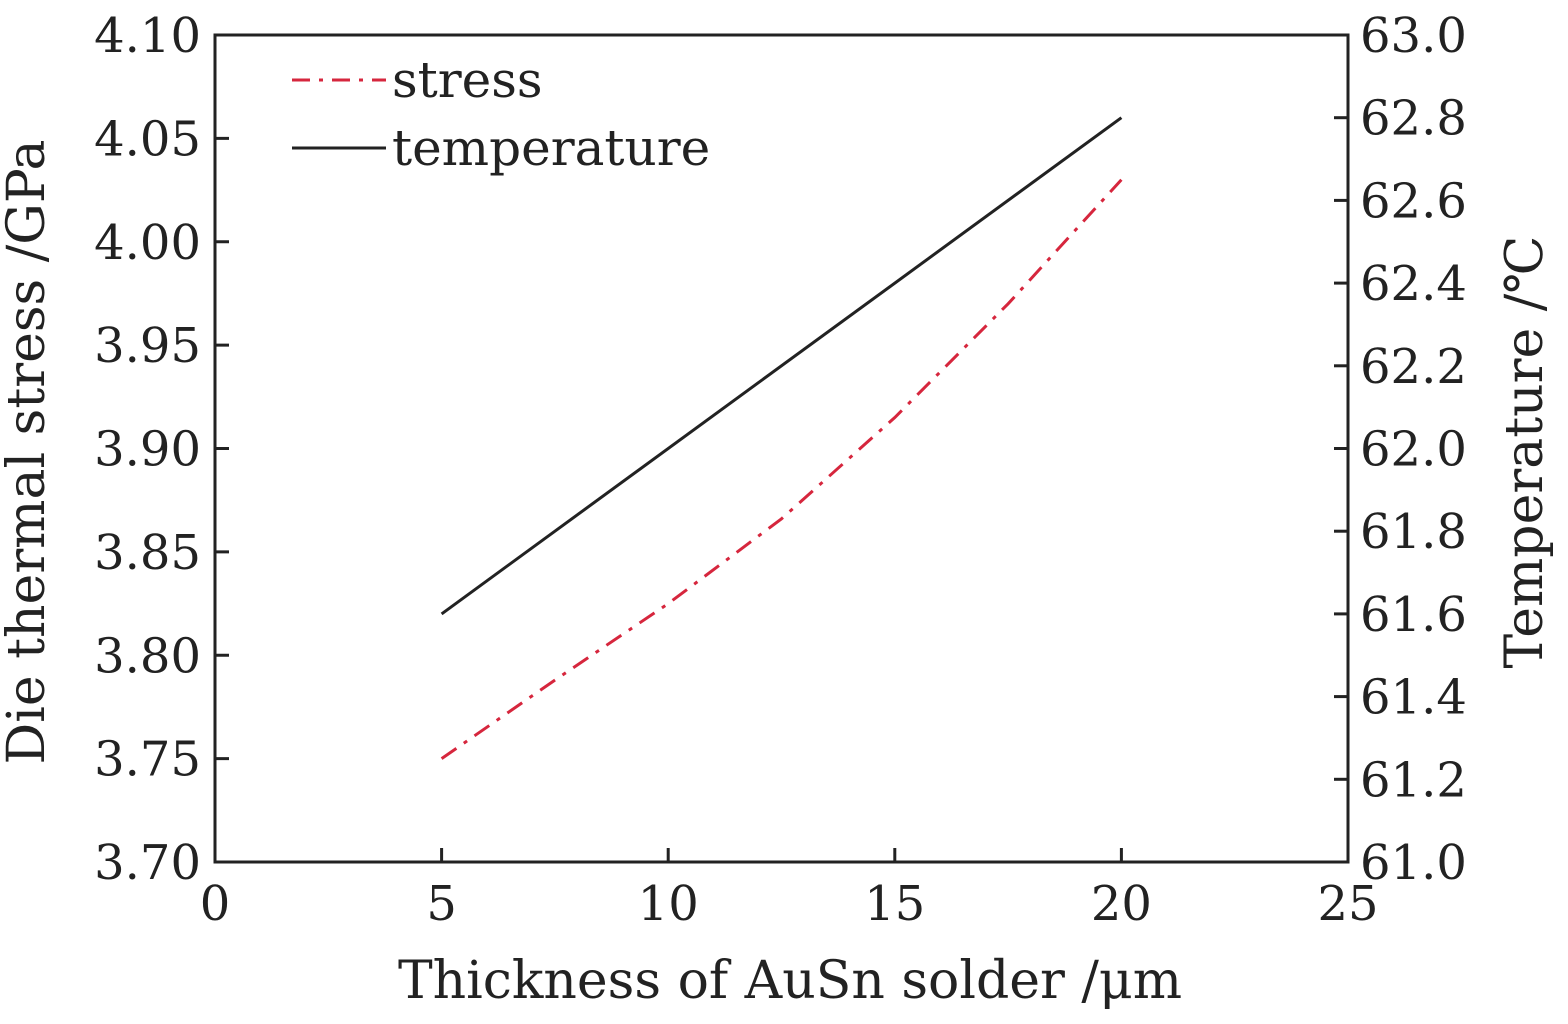 The height and width of the screenshot is (1024, 1568). I want to click on y2-tick-label: 62.2, so click(1413, 367).